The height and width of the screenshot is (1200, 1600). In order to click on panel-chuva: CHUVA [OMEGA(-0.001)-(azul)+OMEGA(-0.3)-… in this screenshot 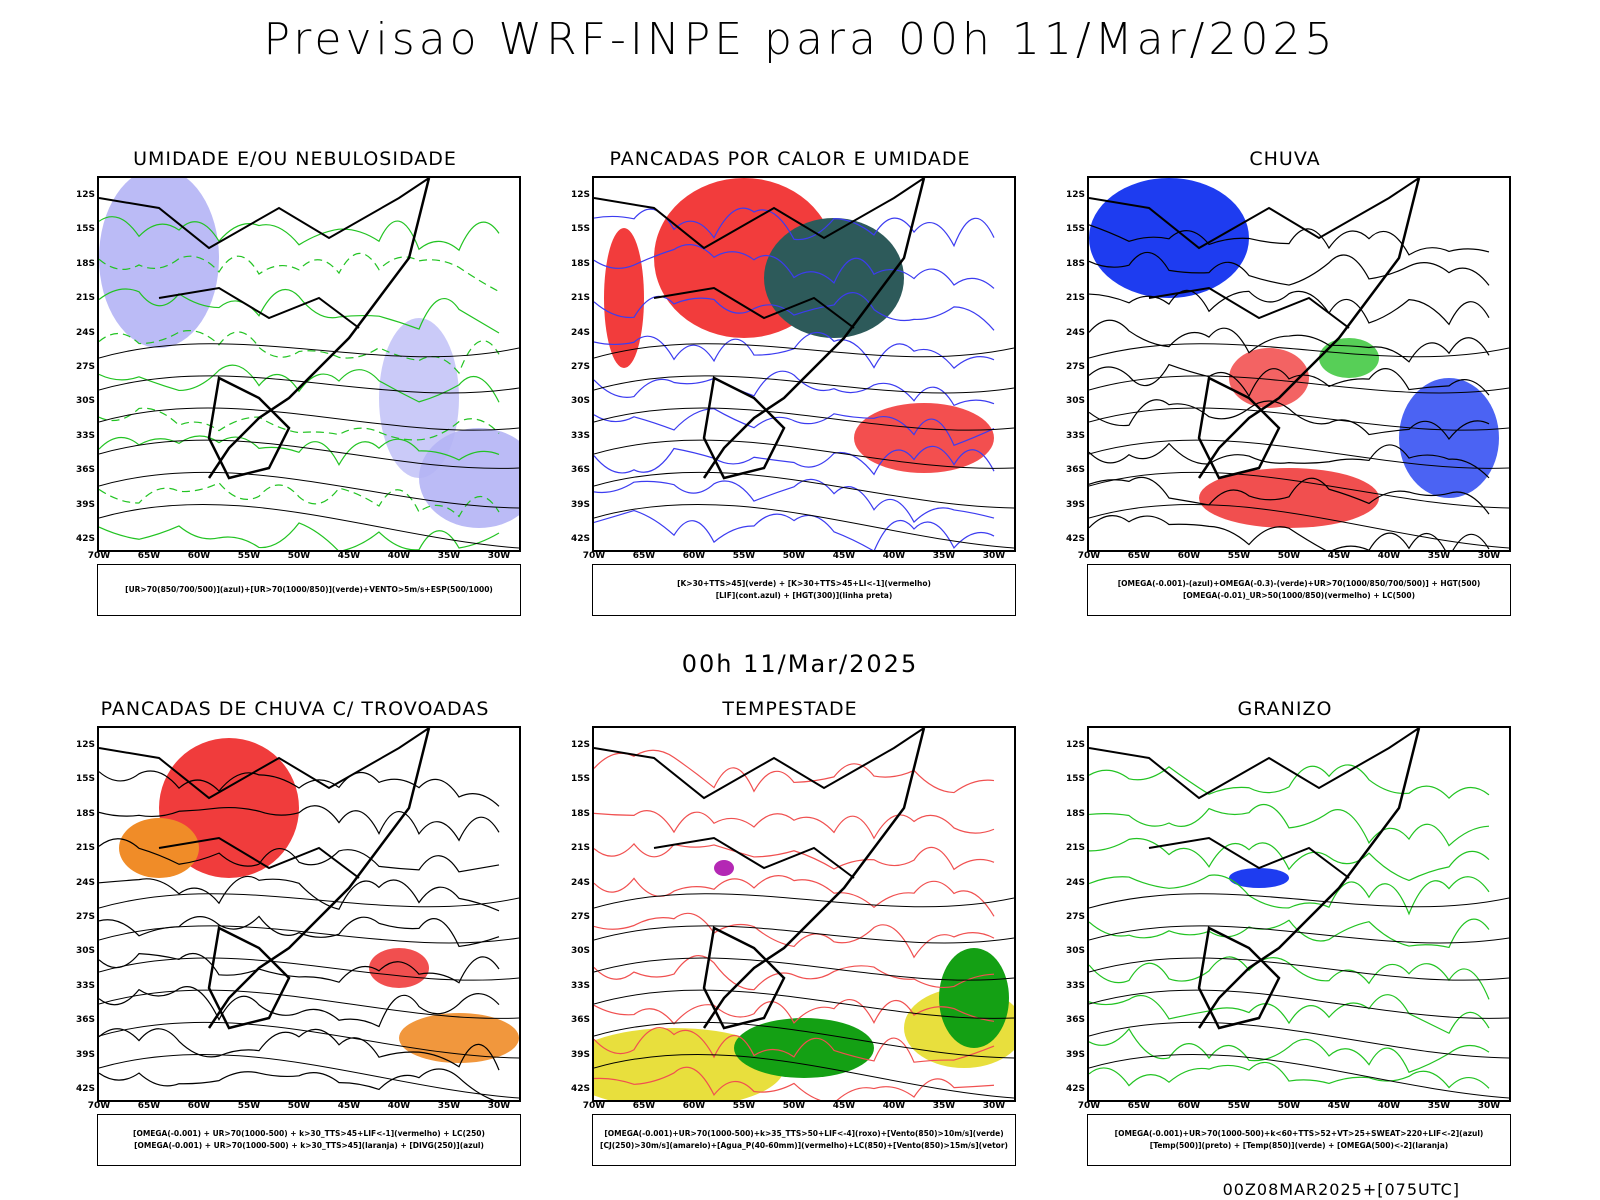, I will do `click(1285, 388)`.